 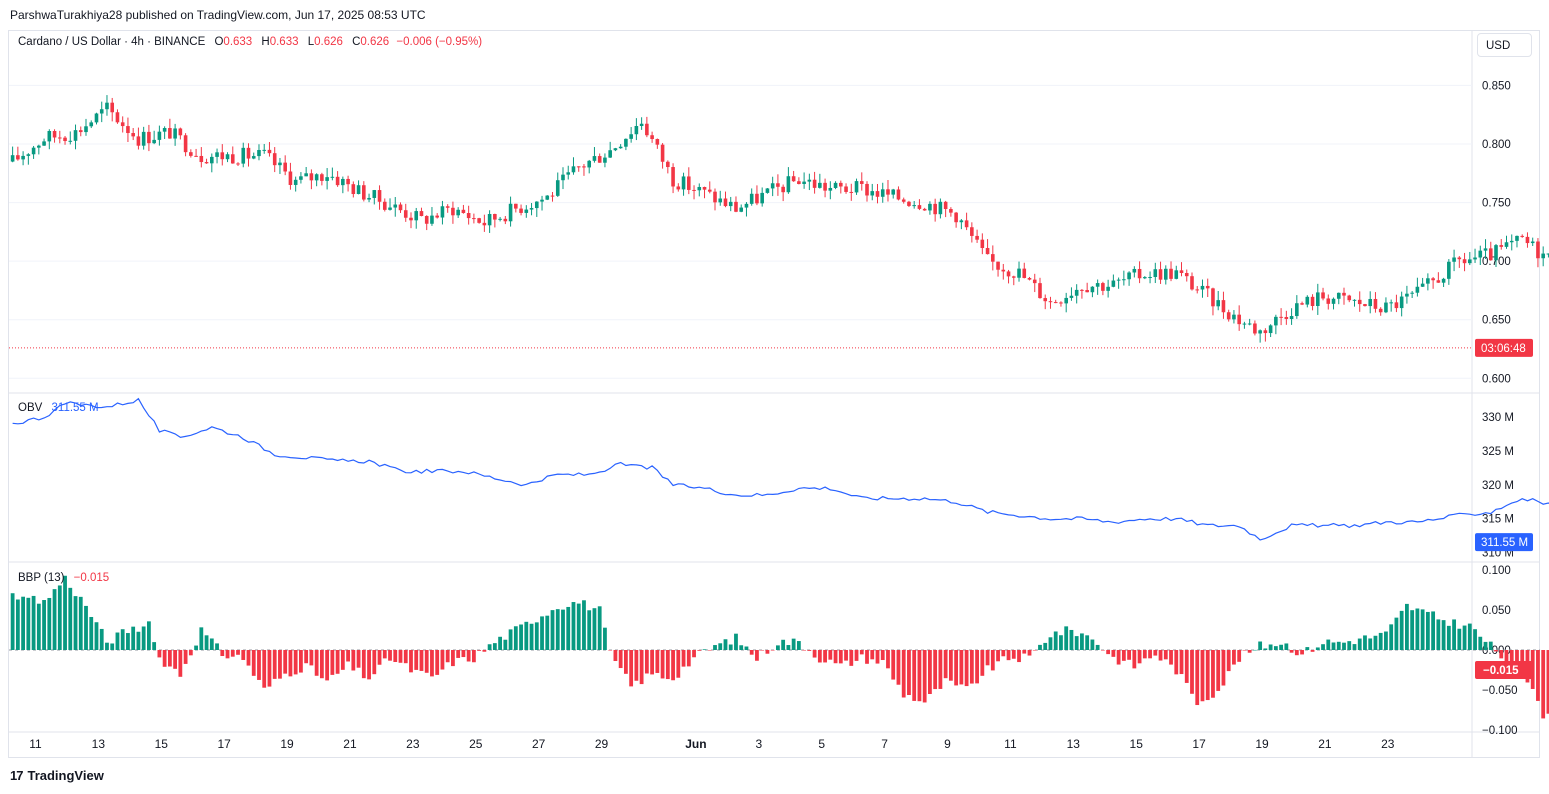 I want to click on currency-button: USD, so click(x=1504, y=45).